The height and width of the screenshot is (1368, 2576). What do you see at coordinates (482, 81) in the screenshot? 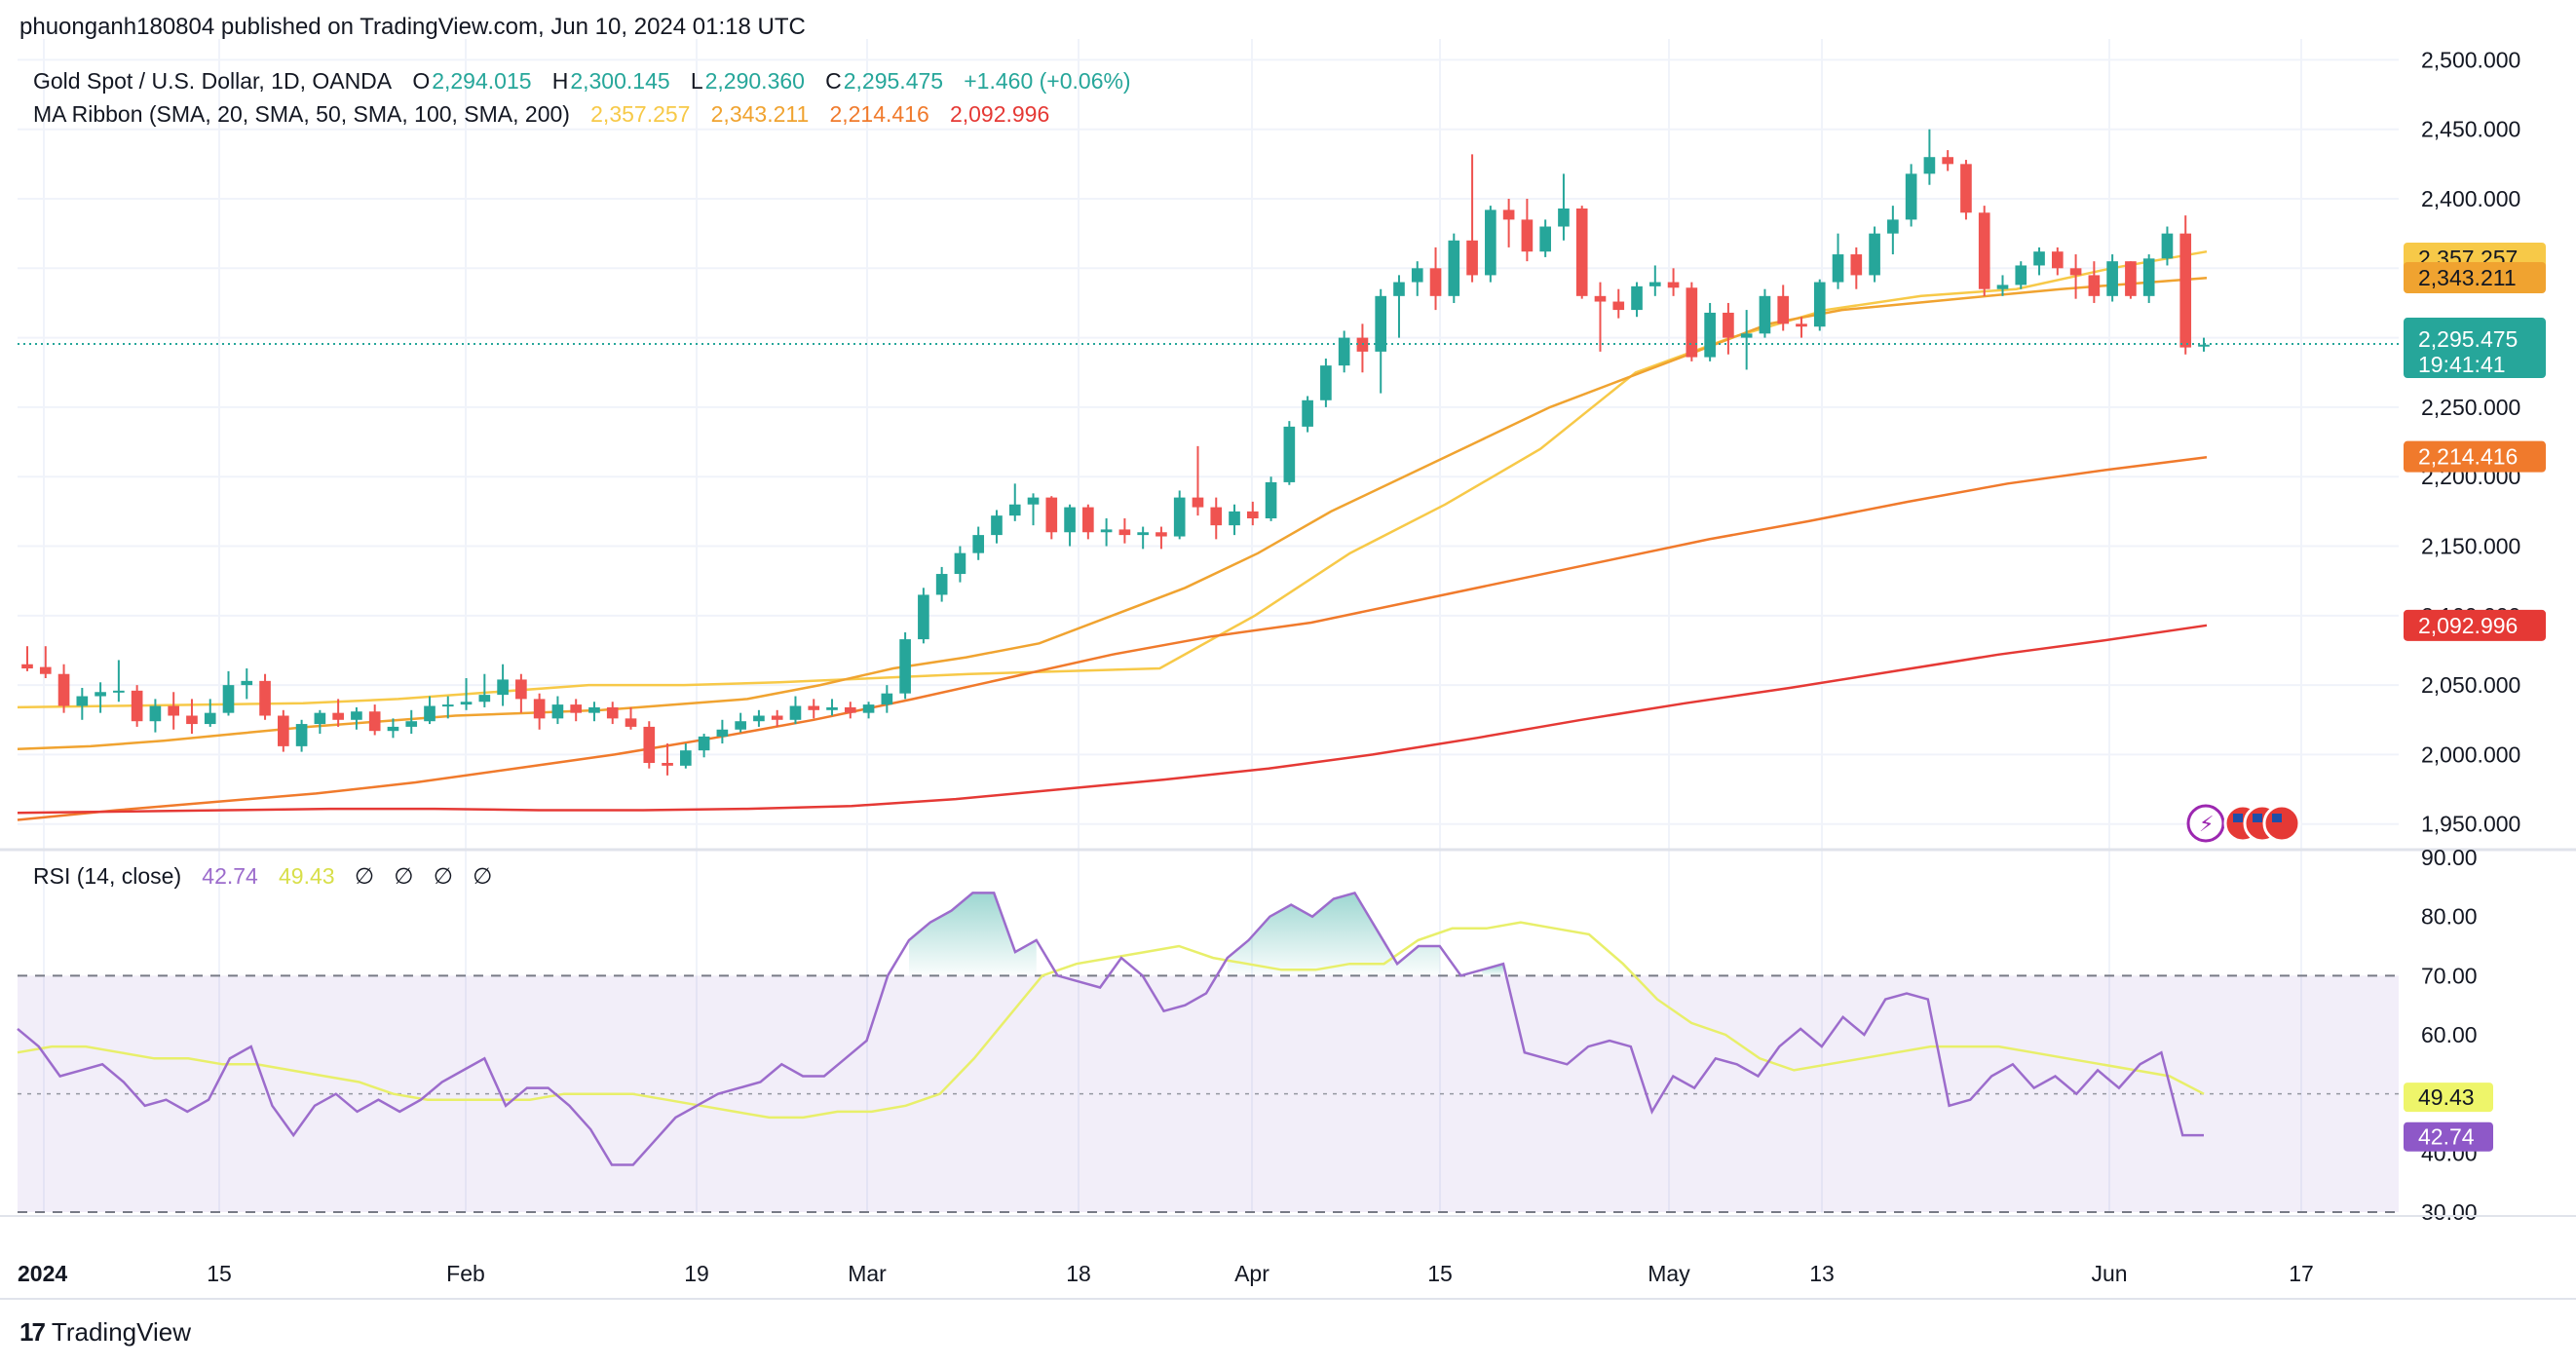
I see `open-value: 2,294.015` at bounding box center [482, 81].